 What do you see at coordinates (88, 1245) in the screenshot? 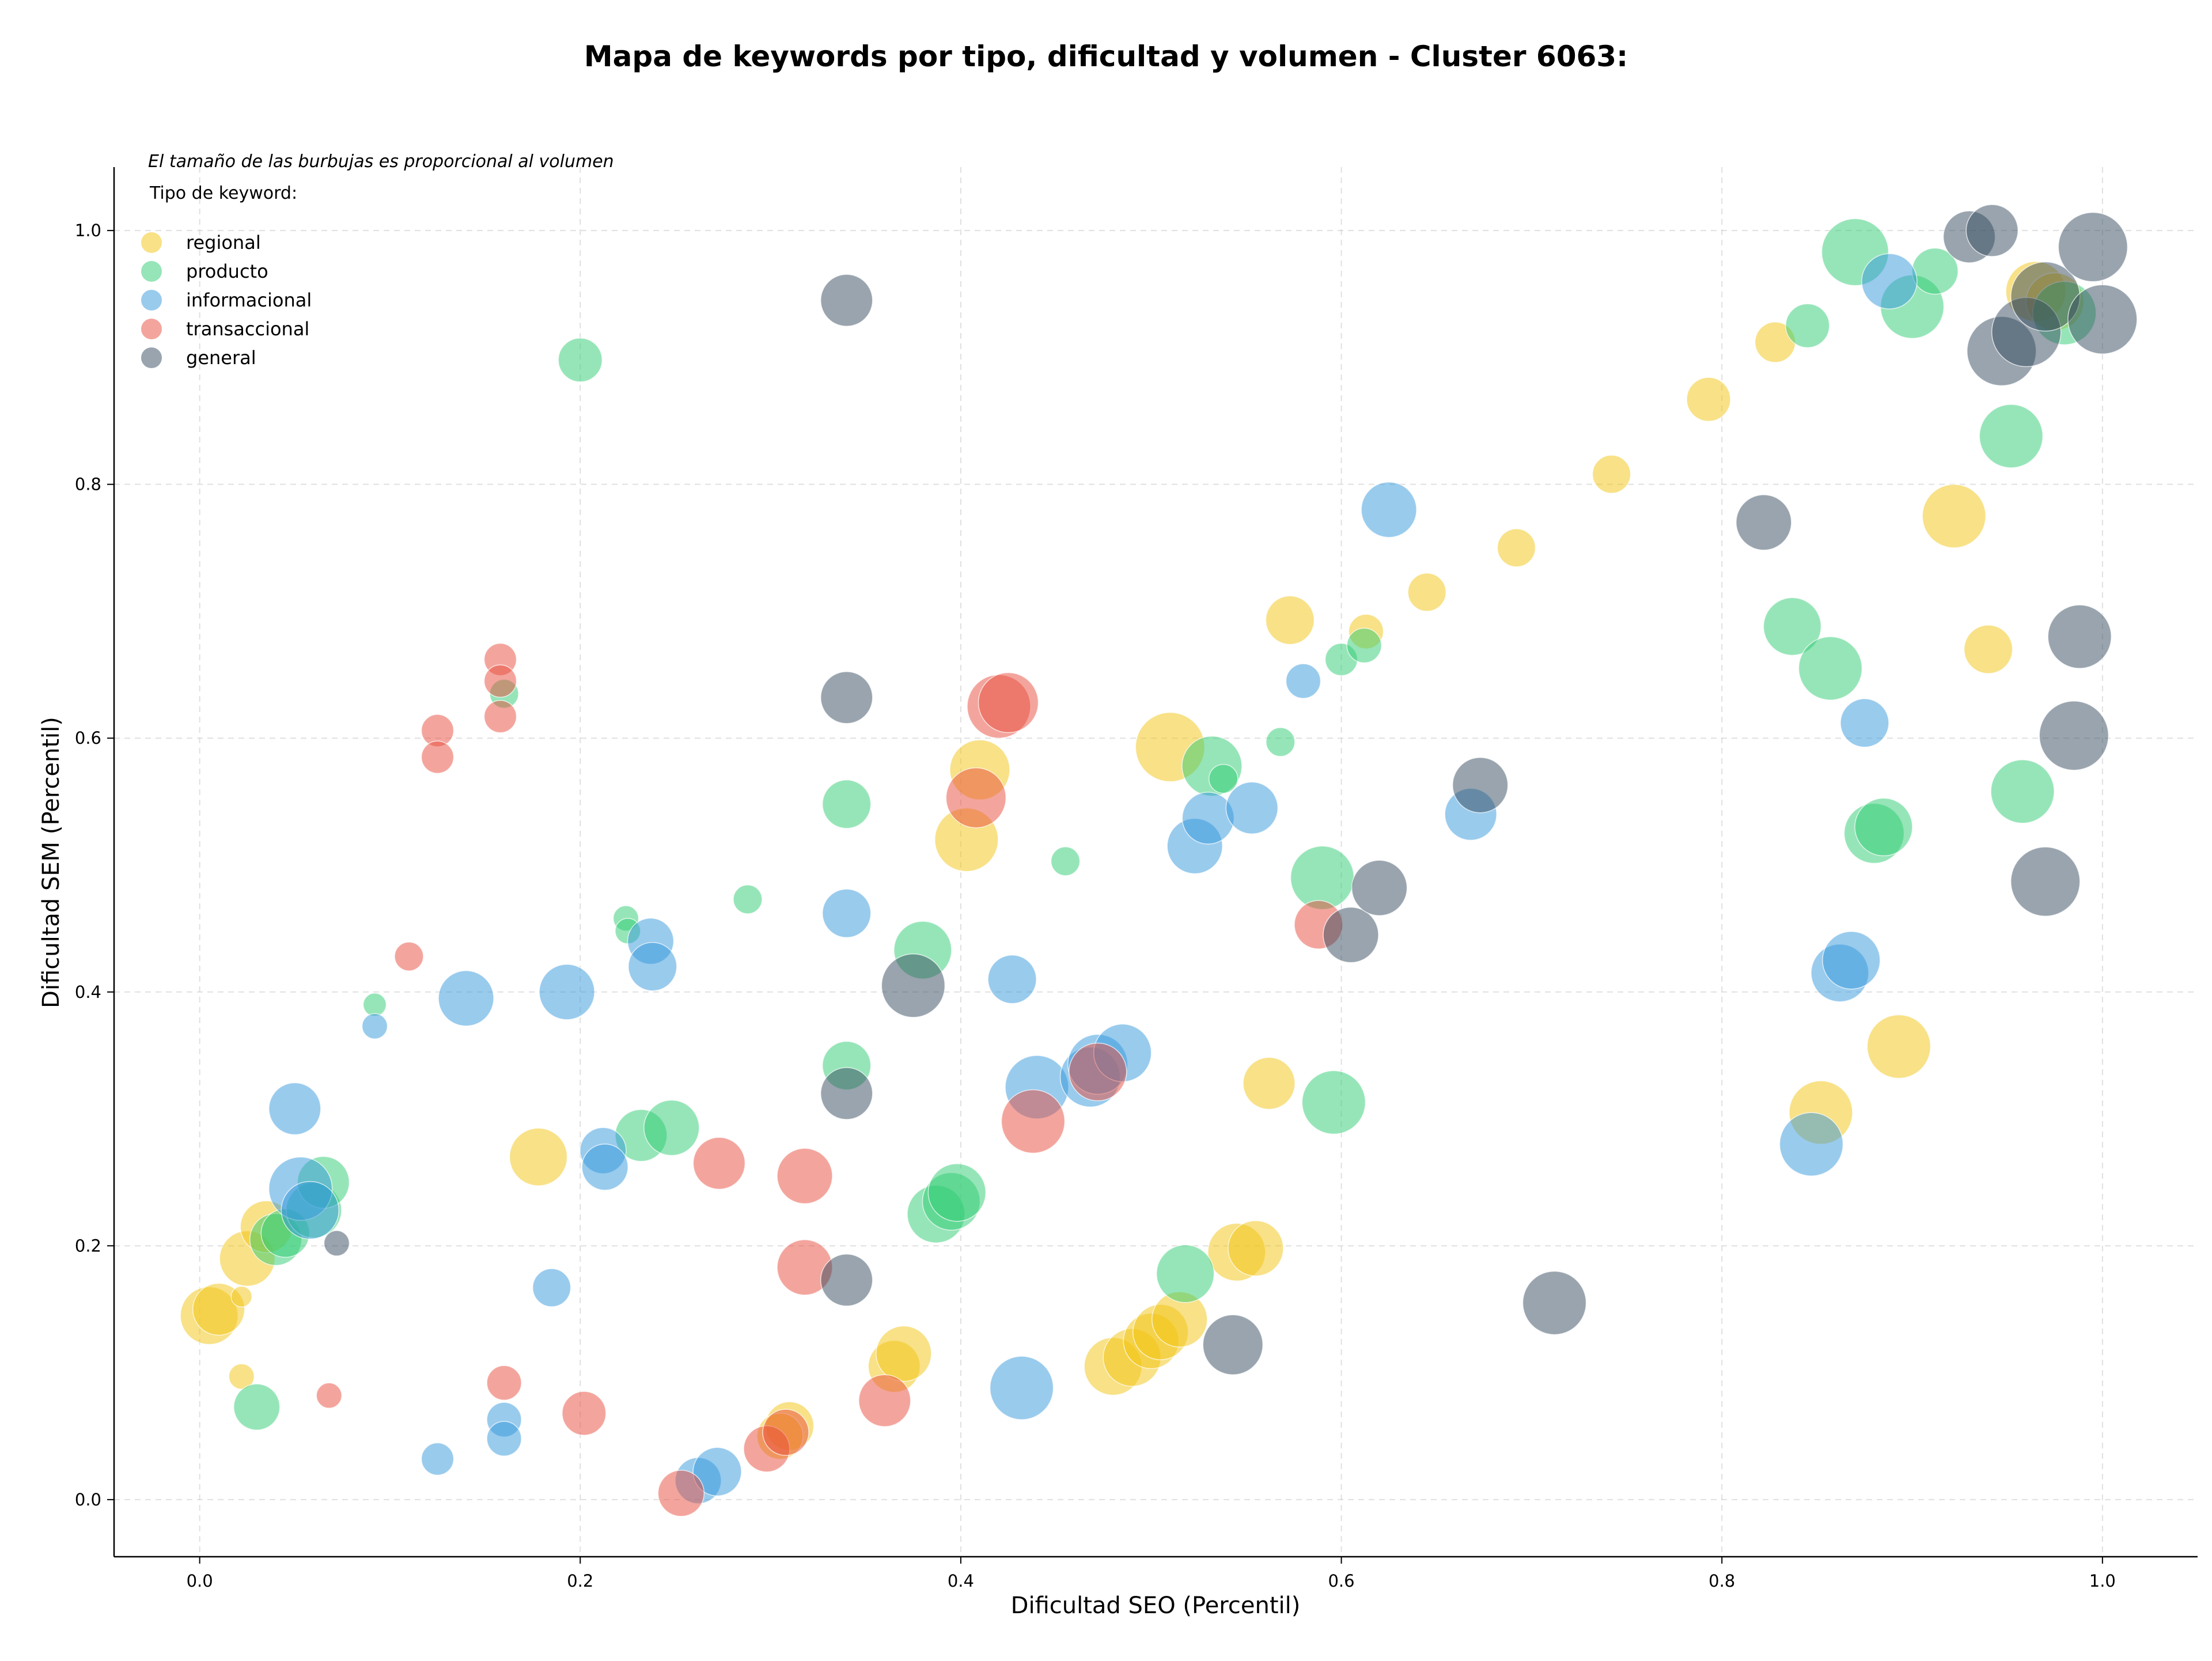
I see `y-tick-label: 0.2` at bounding box center [88, 1245].